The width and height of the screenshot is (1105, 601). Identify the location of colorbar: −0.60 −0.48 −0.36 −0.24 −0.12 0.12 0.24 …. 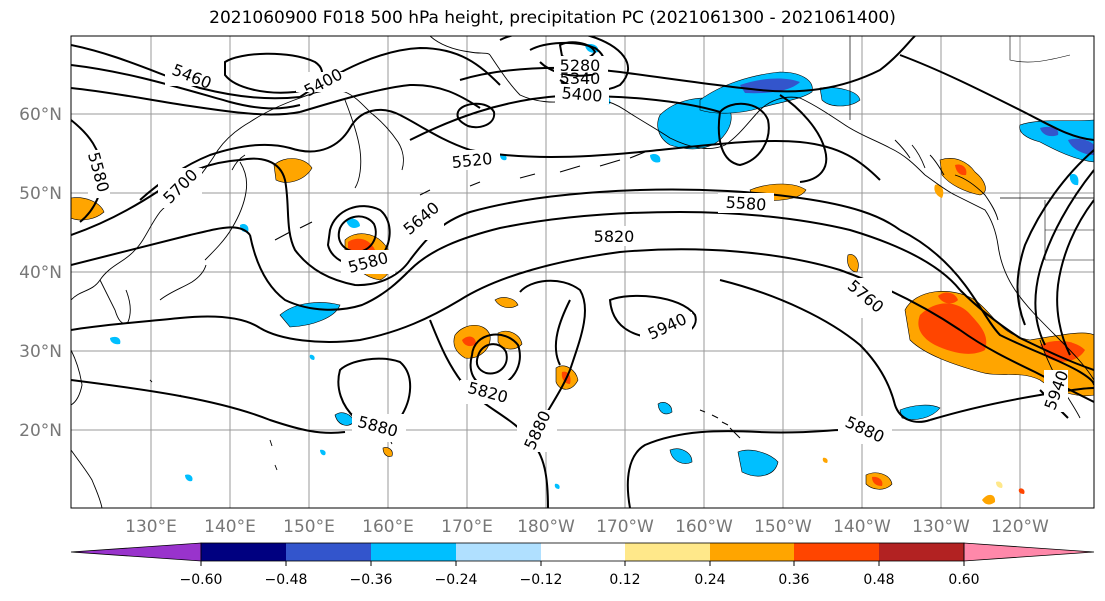
(582, 565).